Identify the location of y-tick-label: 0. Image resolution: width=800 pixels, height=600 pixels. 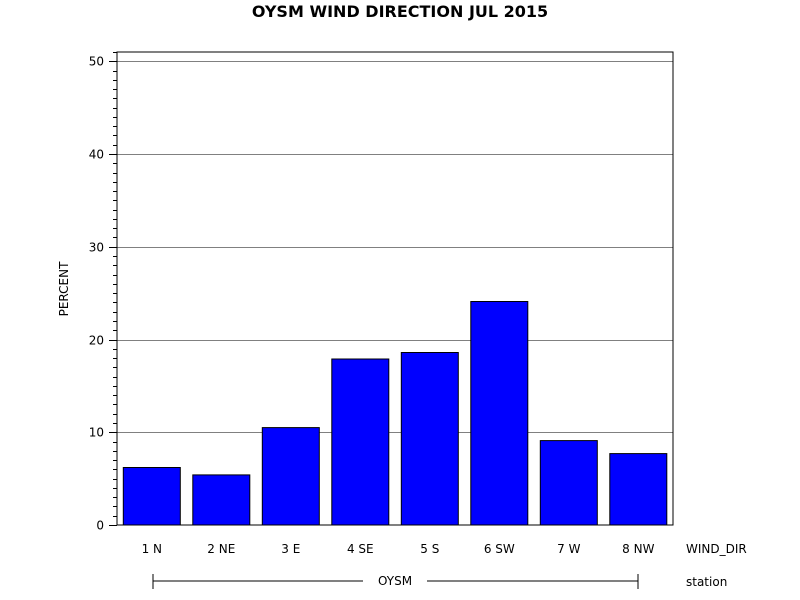
(100, 526).